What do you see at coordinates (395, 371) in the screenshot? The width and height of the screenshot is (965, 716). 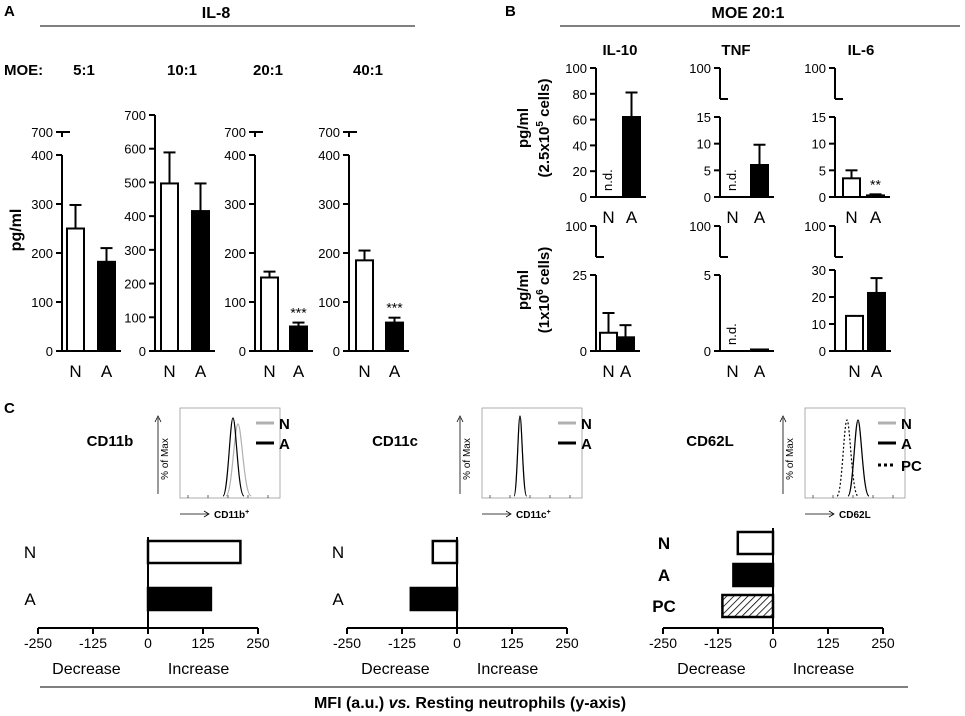 I see `x-label-a4-A: A` at bounding box center [395, 371].